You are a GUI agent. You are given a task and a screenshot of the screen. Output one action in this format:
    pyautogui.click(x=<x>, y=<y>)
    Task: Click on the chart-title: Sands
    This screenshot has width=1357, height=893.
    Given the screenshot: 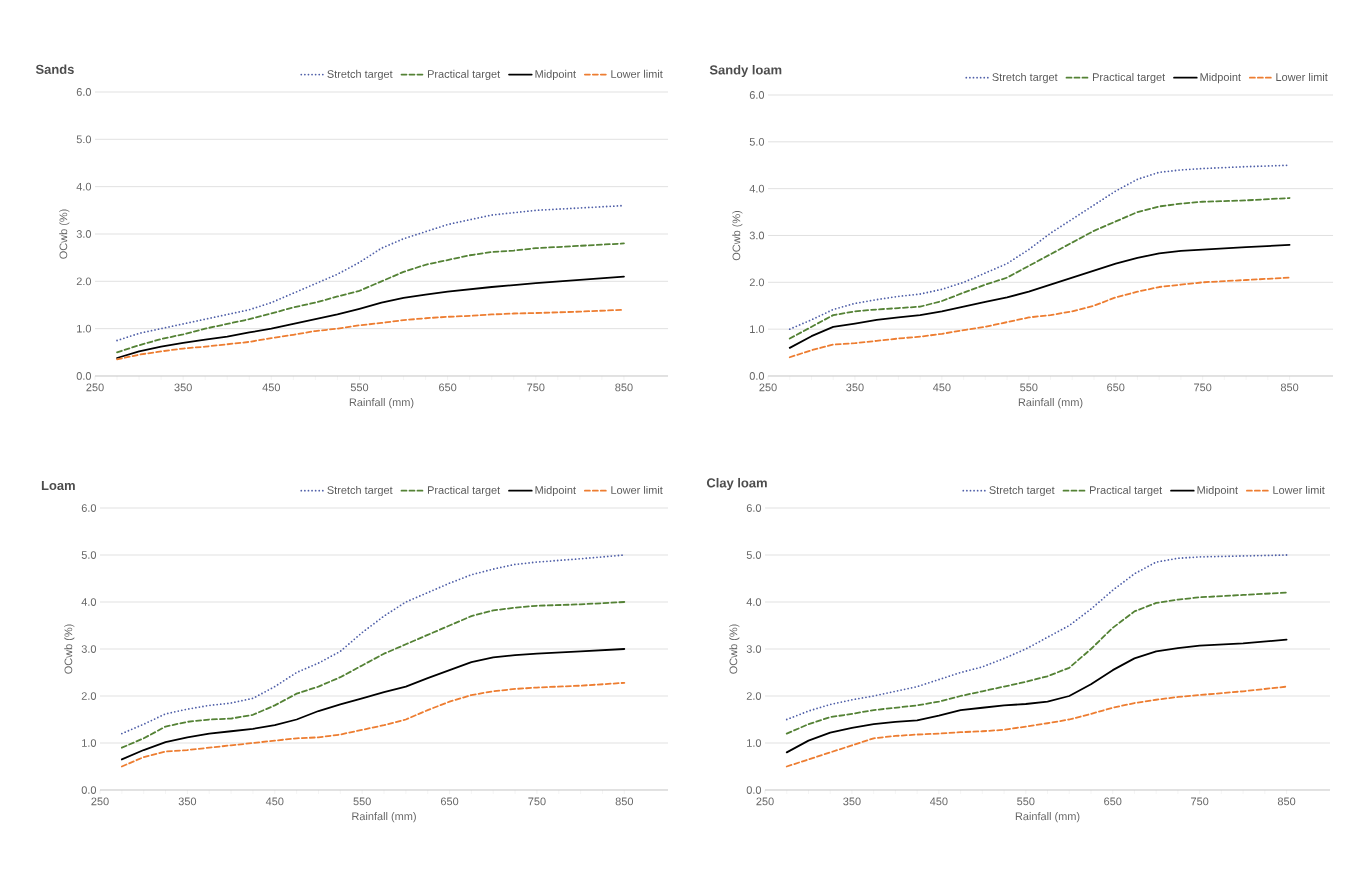 What is the action you would take?
    pyautogui.click(x=54, y=69)
    